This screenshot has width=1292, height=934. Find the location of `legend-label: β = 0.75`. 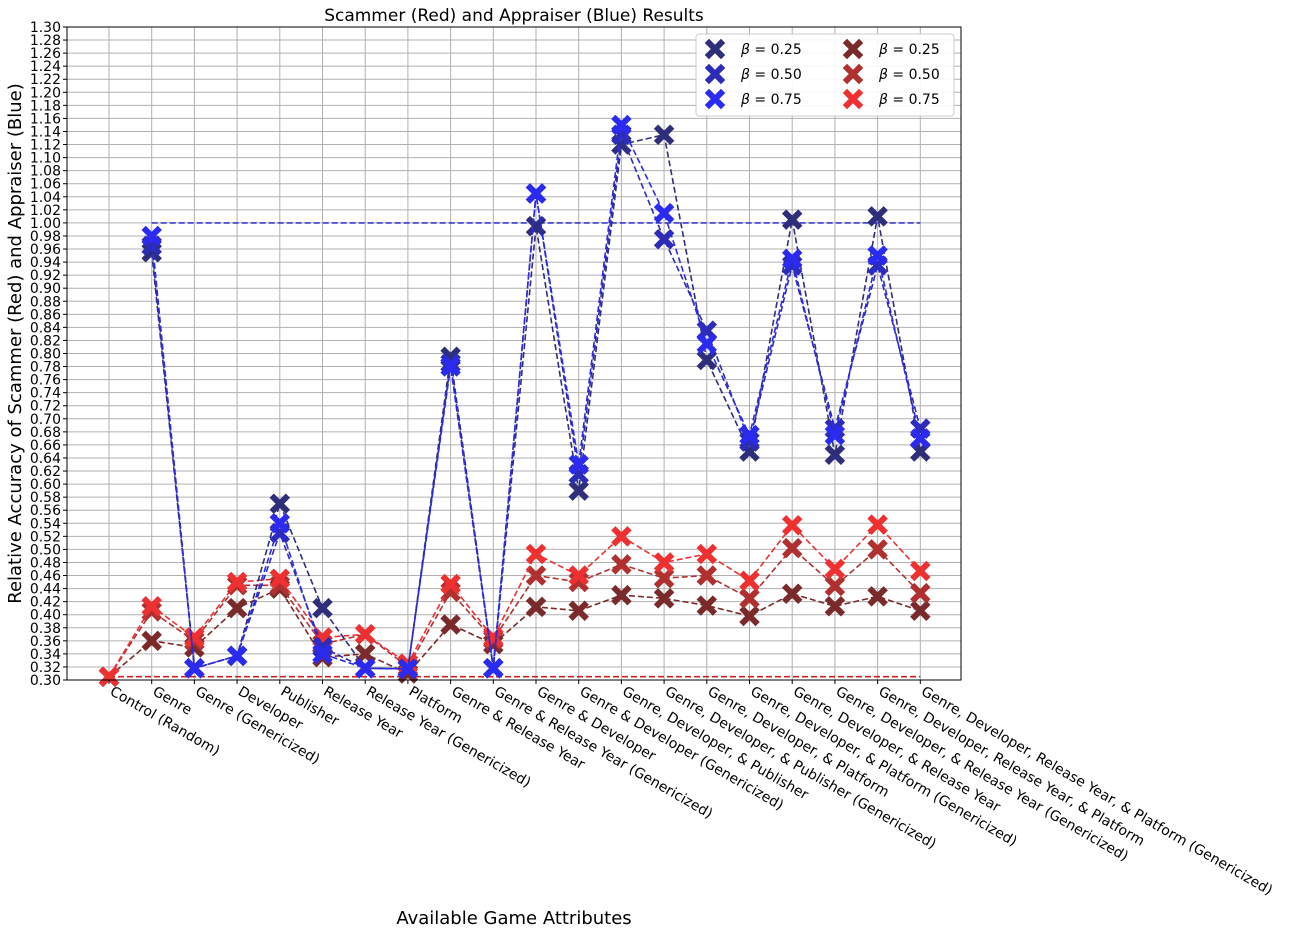

legend-label: β = 0.75 is located at coordinates (909, 100).